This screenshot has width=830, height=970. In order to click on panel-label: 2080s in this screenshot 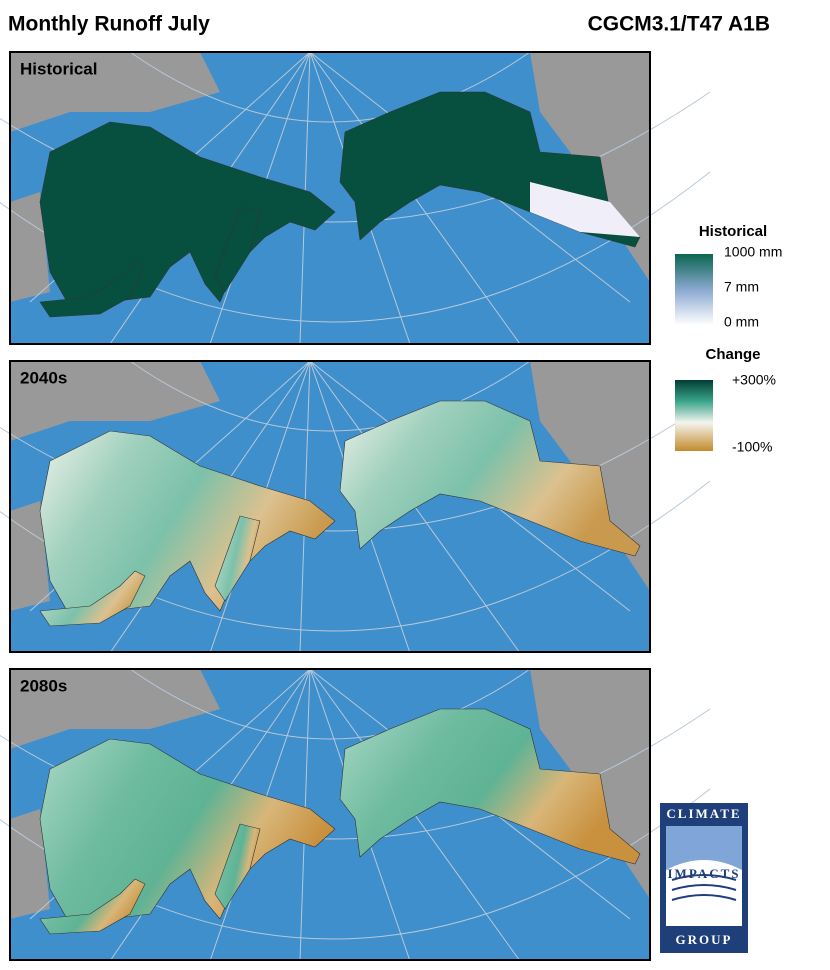, I will do `click(43, 685)`.